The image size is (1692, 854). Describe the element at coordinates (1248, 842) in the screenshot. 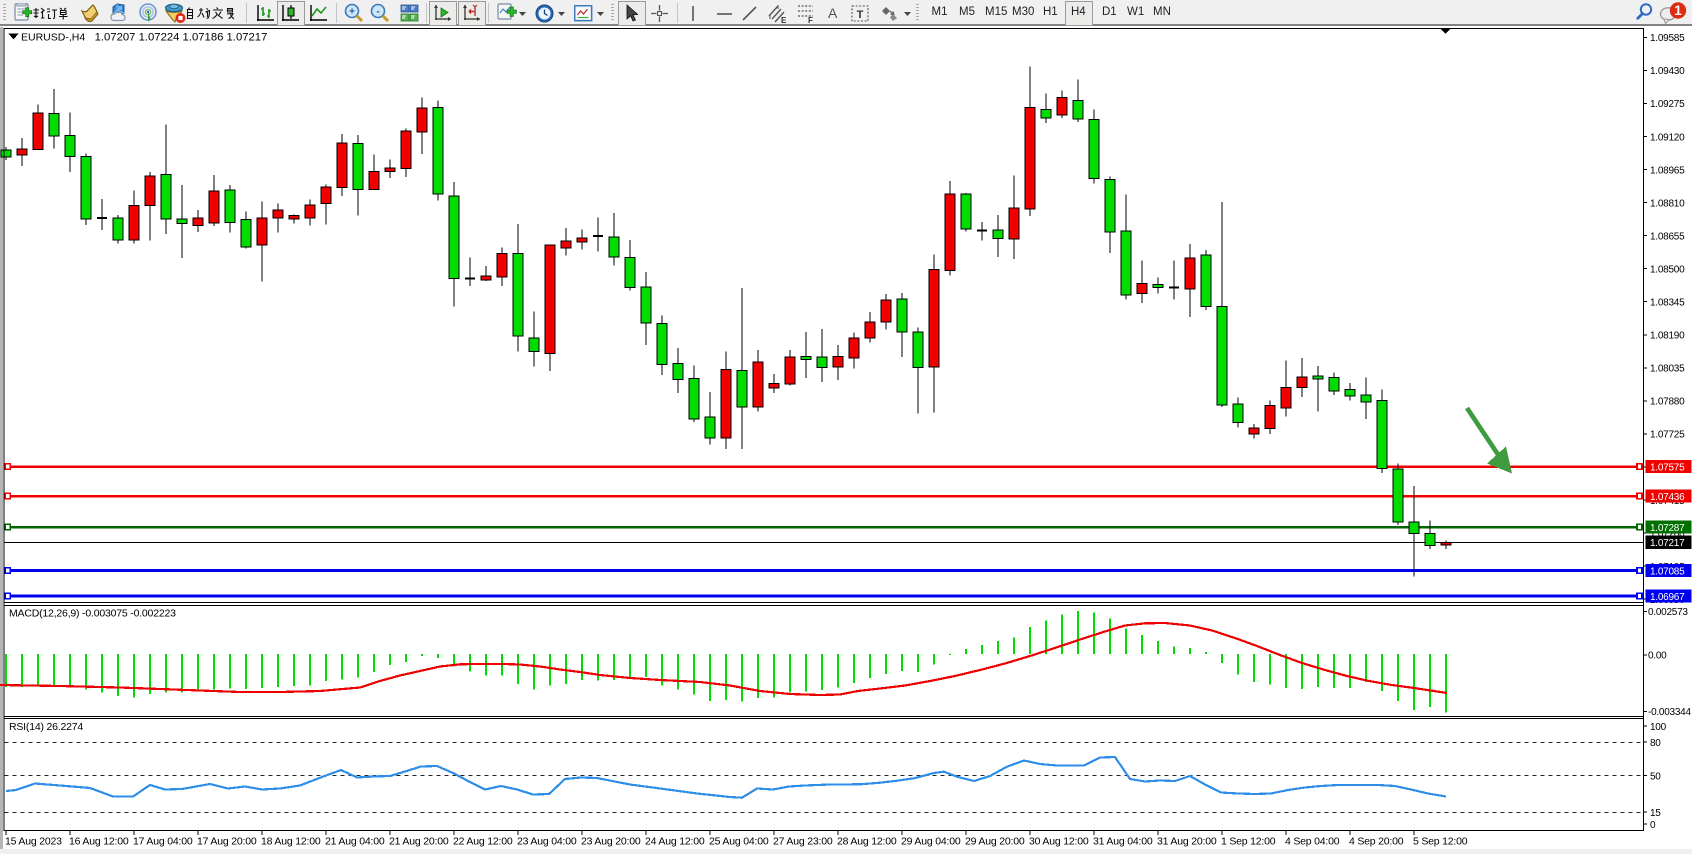

I see `svg-text: 1 Sep 12:00` at that location.